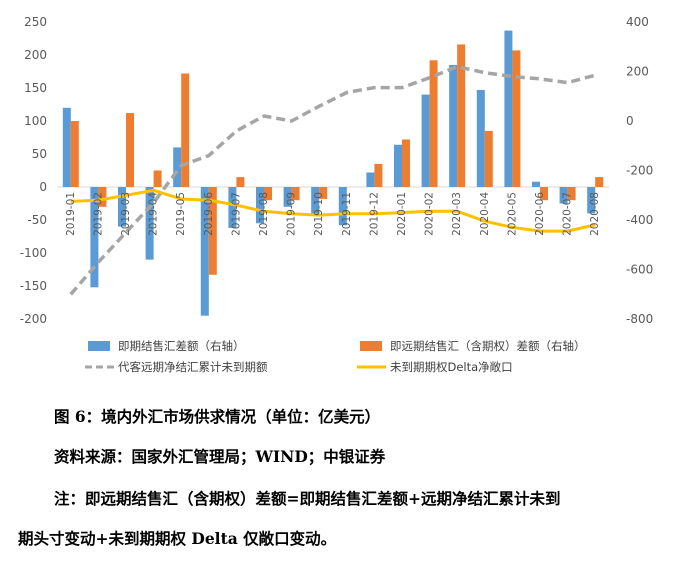  I want to click on x-tick-label: 2019-03, so click(126, 214).